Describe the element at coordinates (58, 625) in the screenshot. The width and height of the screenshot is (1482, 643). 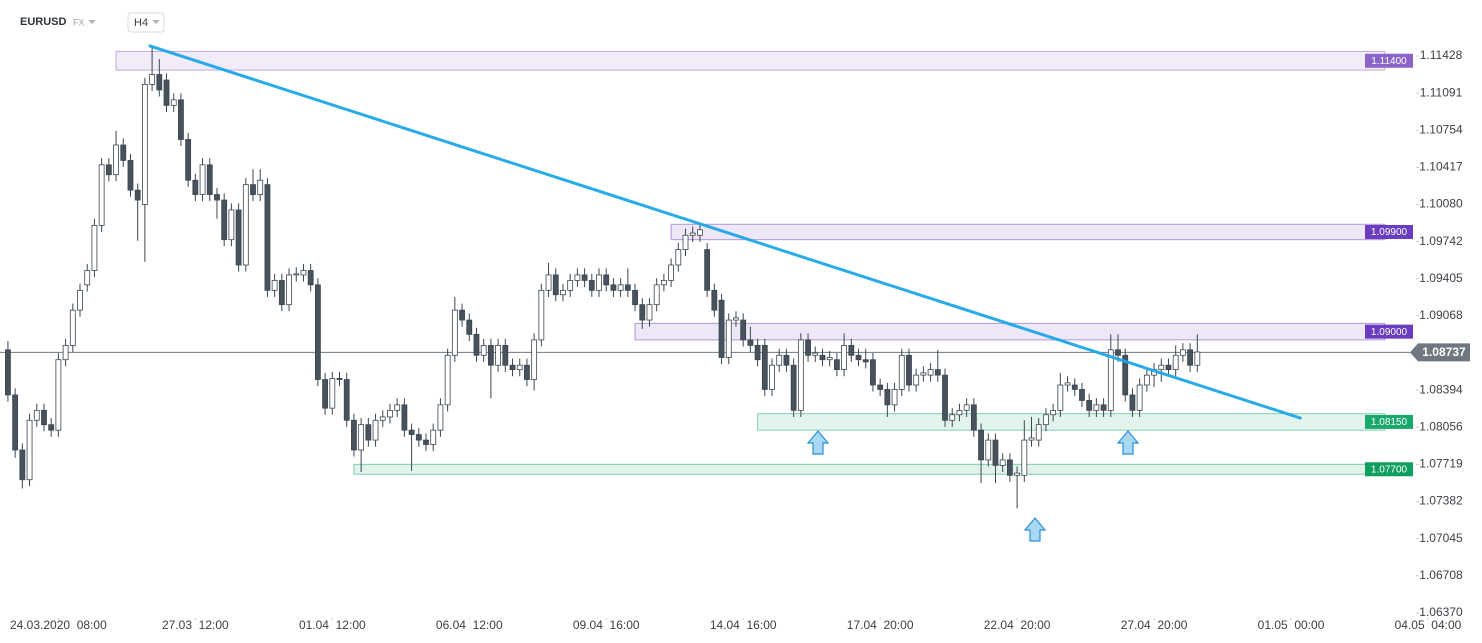
I see `x-tick-label: 24.03.2020 08:00` at that location.